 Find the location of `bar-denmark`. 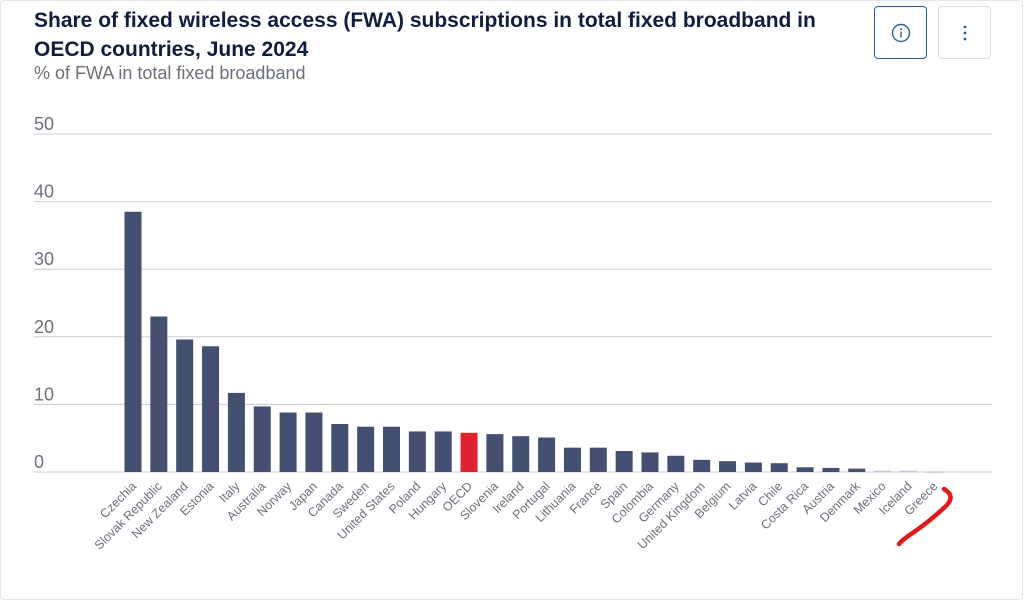

bar-denmark is located at coordinates (857, 470).